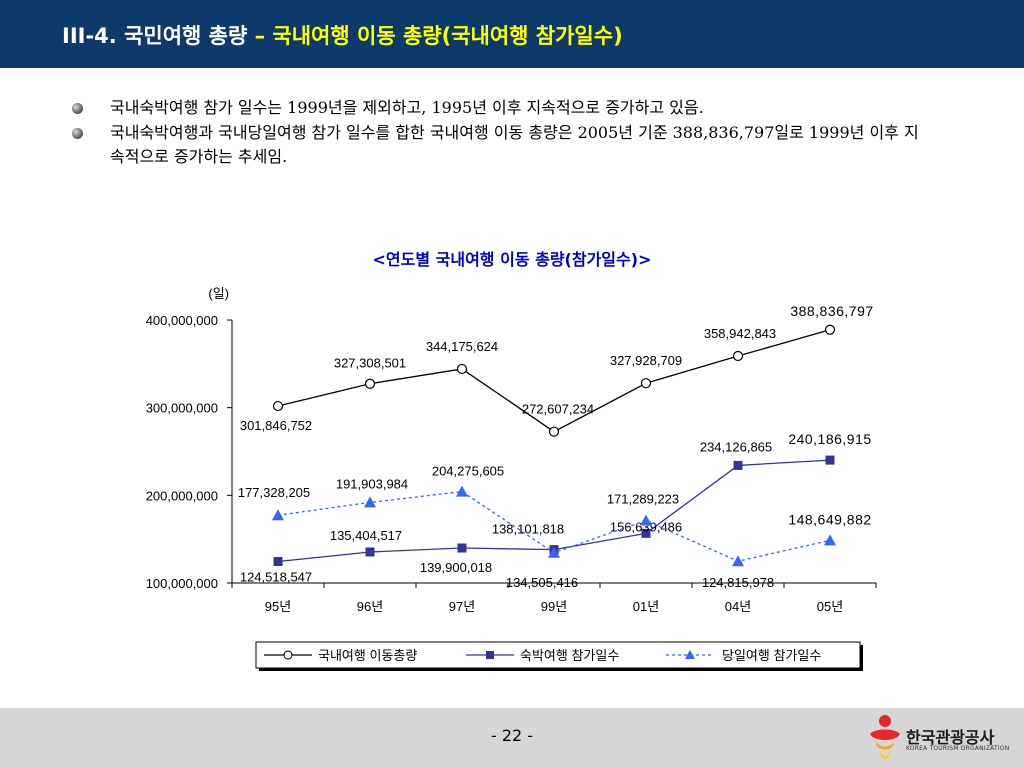  I want to click on slide-title: III-4. 국민여행 총량 – 국내여행 이동 총량(국내여행 참가일수), so click(342, 35).